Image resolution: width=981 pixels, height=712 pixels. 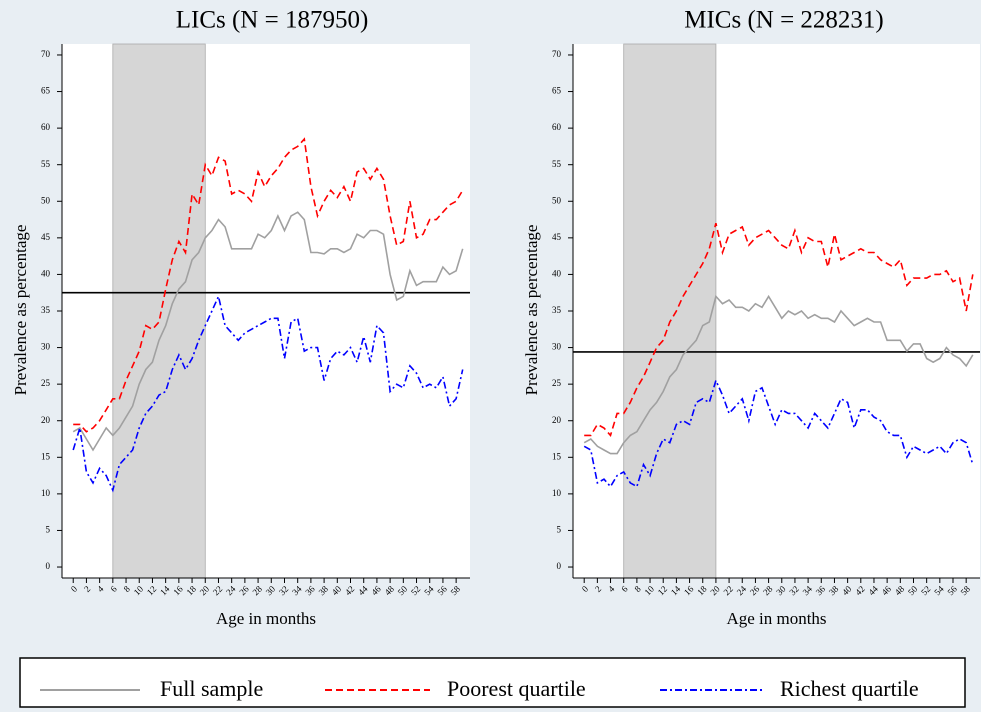 I want to click on x-tick-label: 18, so click(x=191, y=590).